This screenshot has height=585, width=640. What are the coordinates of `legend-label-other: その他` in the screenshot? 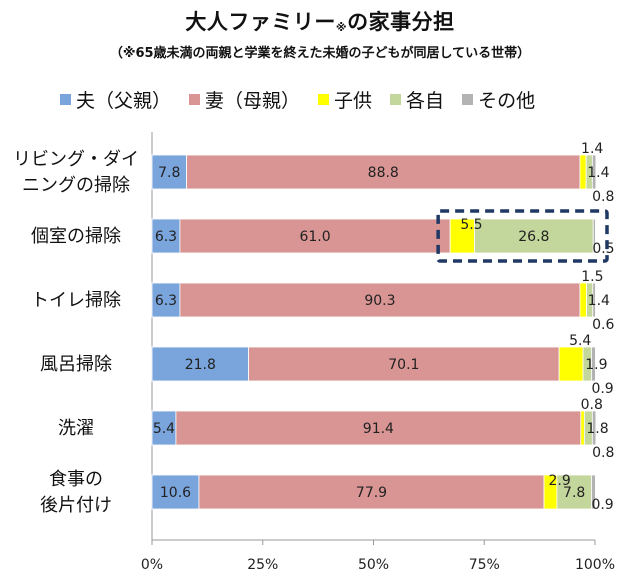 It's located at (507, 101).